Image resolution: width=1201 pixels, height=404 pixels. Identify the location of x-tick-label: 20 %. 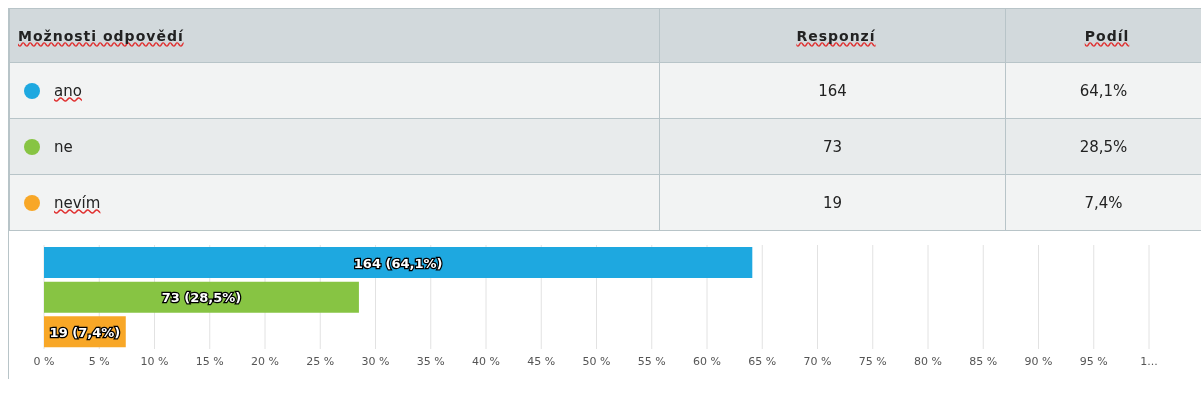
(265, 361).